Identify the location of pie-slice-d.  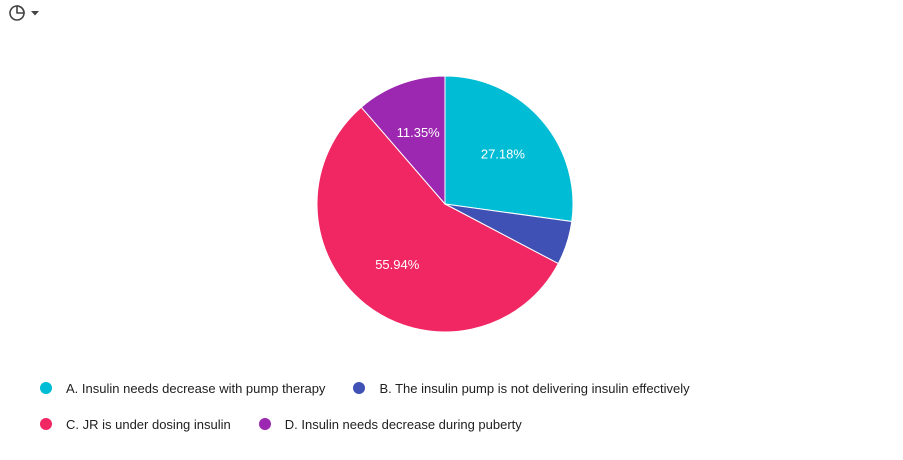
(403, 140).